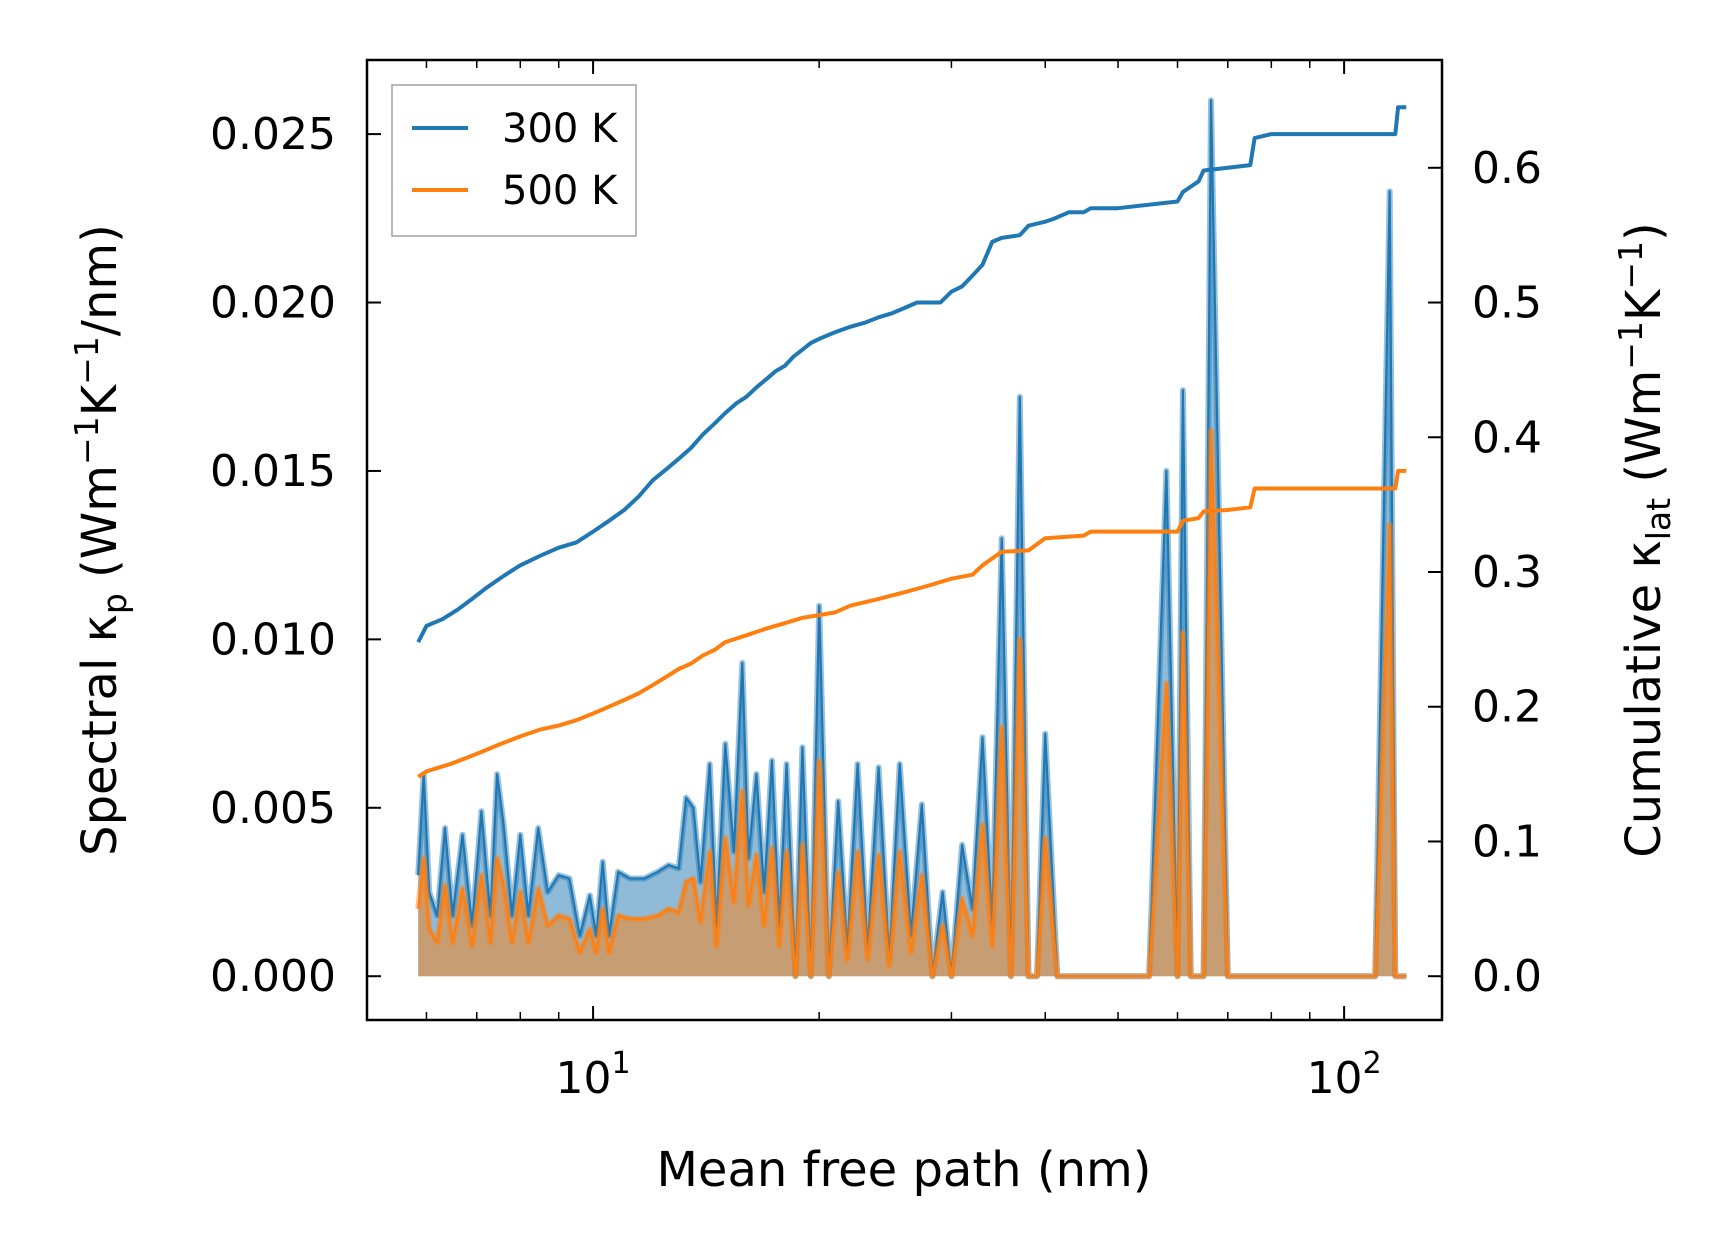  I want to click on legend-label-300k: 300 K, so click(560, 129).